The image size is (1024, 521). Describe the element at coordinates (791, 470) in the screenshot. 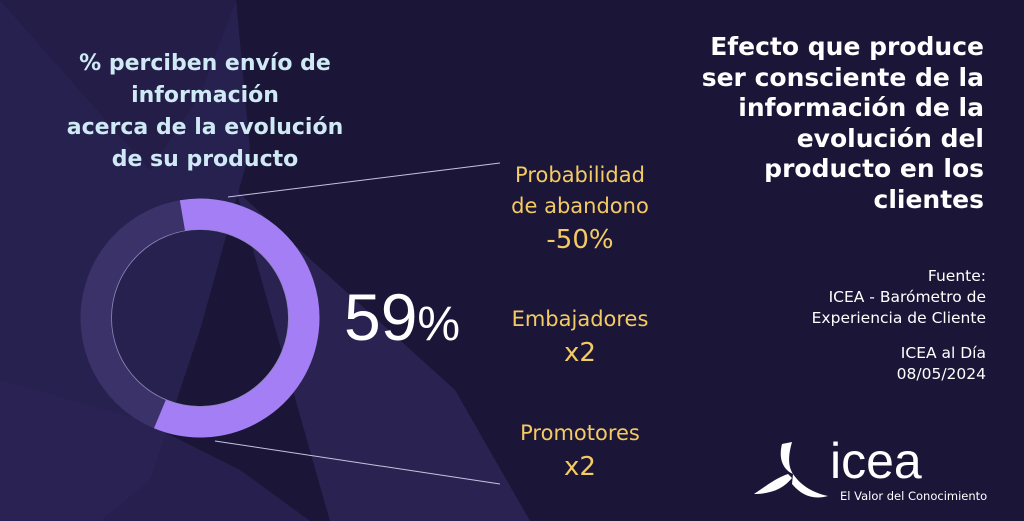

I see `icea-propeller-icon` at that location.